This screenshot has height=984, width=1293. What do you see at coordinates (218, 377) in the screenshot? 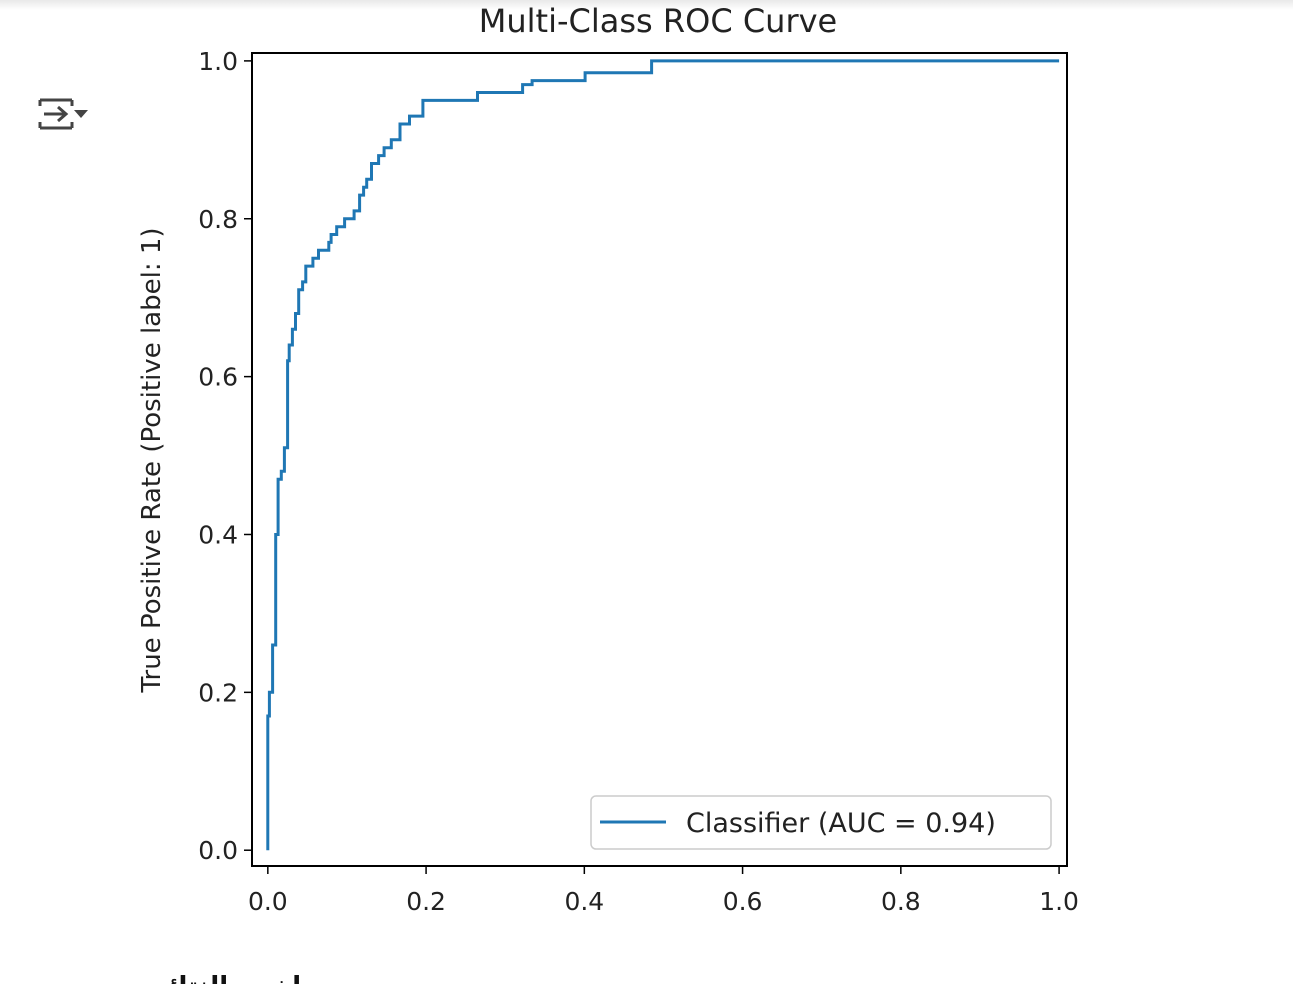
I see `y-tick-label: 0.6` at bounding box center [218, 377].